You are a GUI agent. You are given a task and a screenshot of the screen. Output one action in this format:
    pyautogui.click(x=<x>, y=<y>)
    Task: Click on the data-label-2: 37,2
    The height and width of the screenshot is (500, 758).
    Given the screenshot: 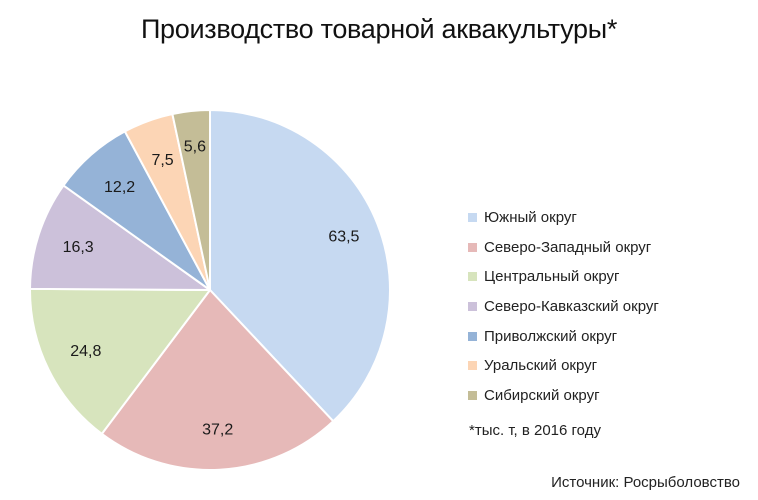 What is the action you would take?
    pyautogui.click(x=217, y=430)
    